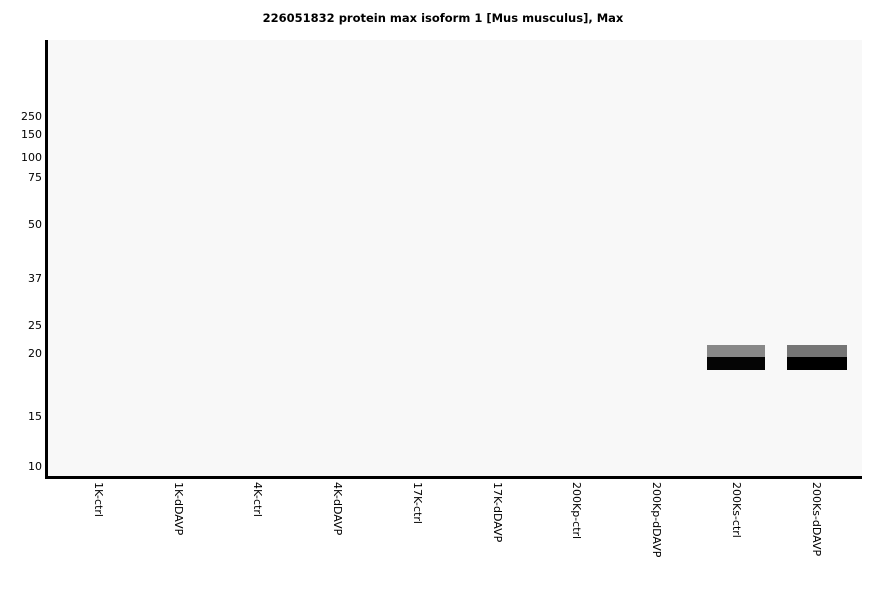 This screenshot has width=886, height=595. Describe the element at coordinates (816, 519) in the screenshot. I see `x-tick-label: 200Ks-dDAVP` at that location.